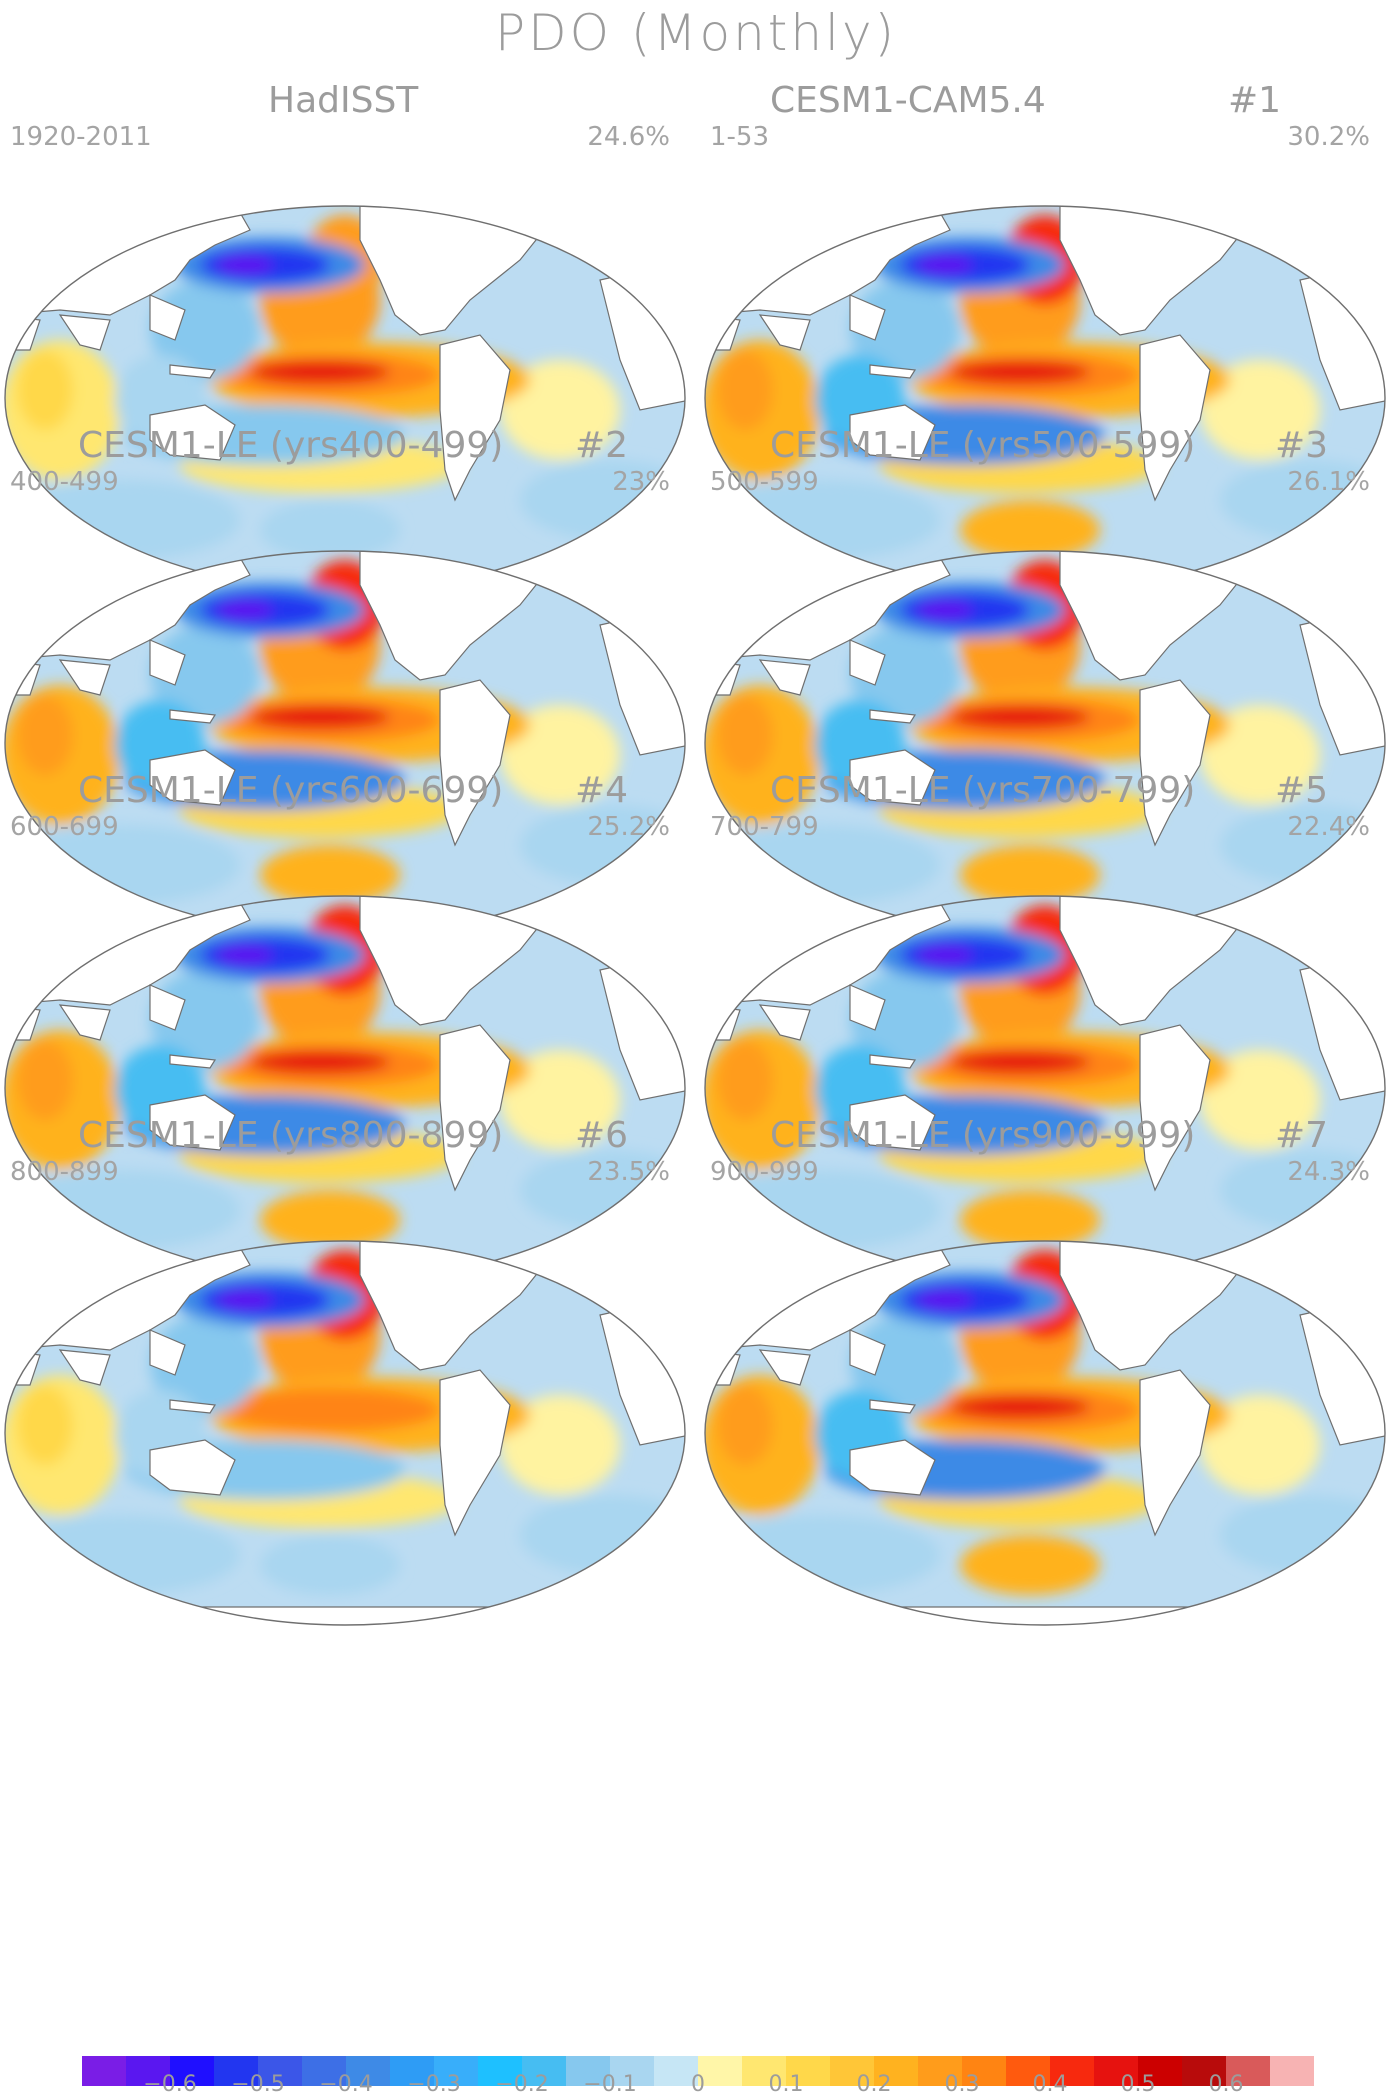 The width and height of the screenshot is (1392, 2097). What do you see at coordinates (874, 2084) in the screenshot?
I see `colorbar-tick-label: 0.2` at bounding box center [874, 2084].